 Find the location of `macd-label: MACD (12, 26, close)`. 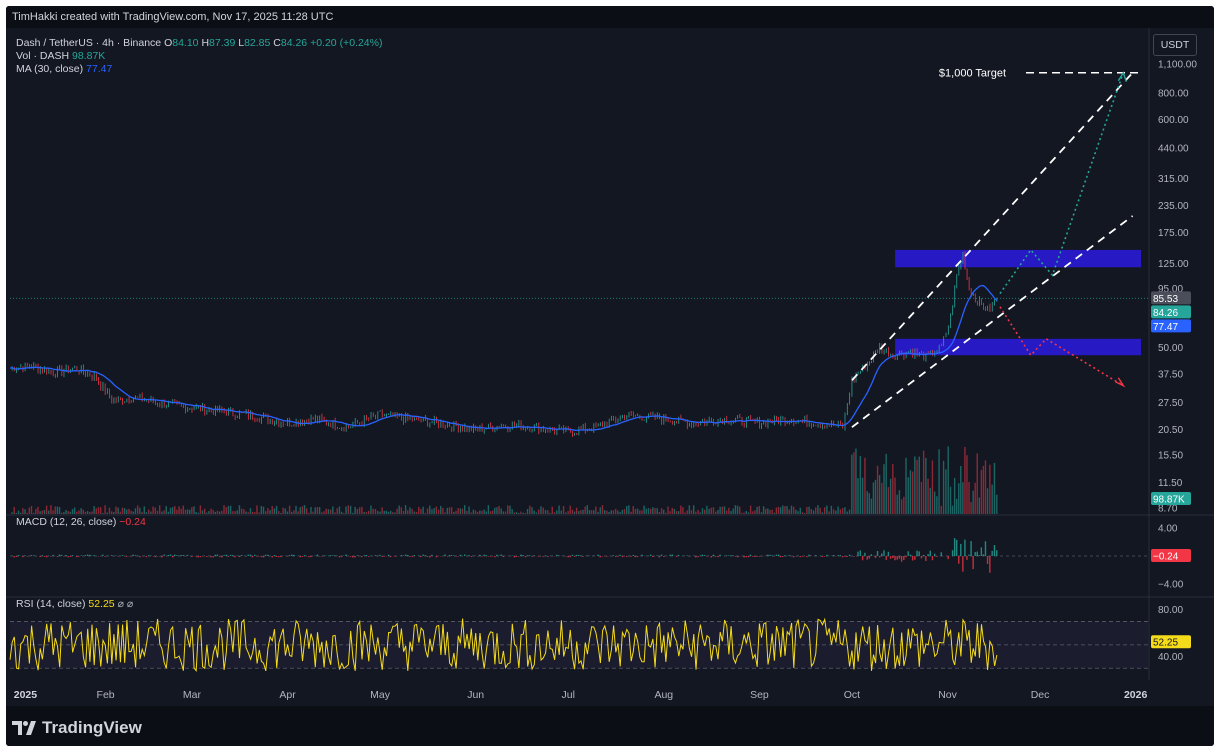

macd-label: MACD (12, 26, close) is located at coordinates (66, 522).